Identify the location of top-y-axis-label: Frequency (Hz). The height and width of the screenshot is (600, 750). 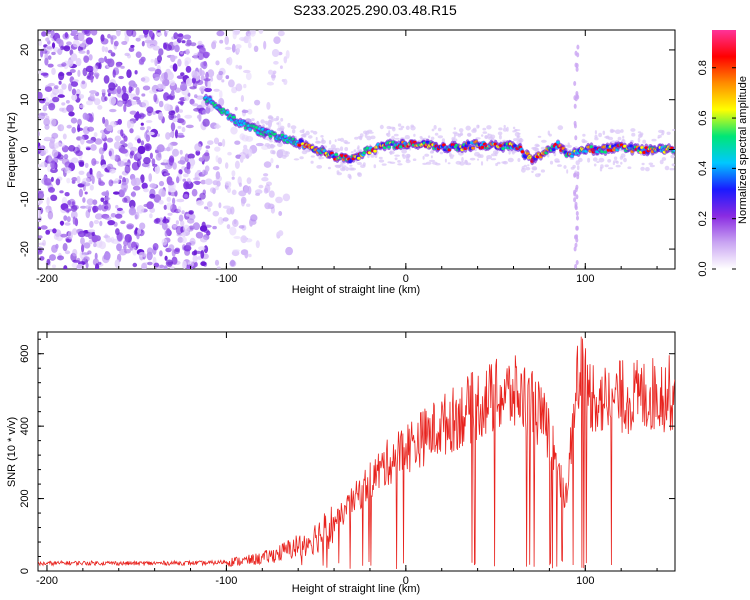
(12, 150).